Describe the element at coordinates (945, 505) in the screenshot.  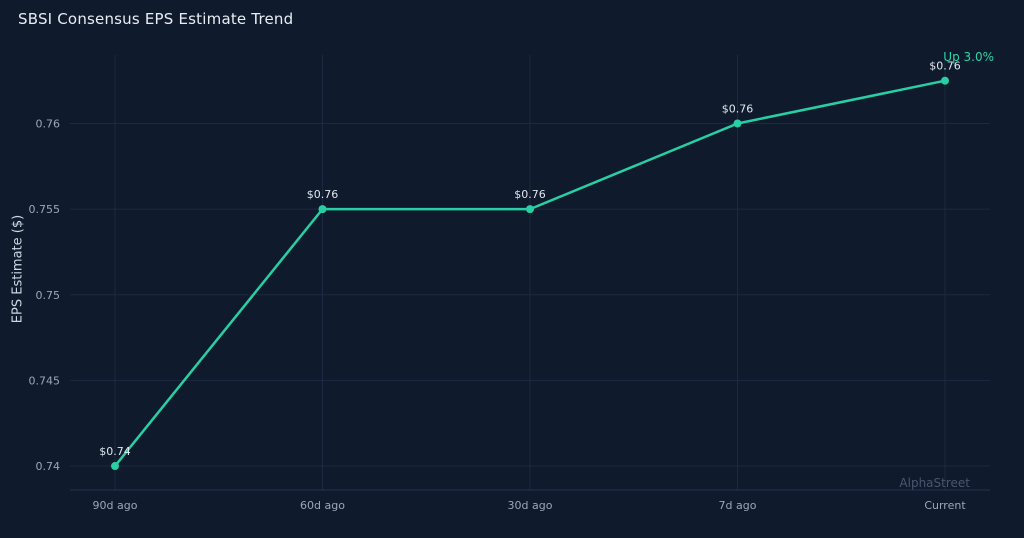
I see `x-tick-label: Current` at that location.